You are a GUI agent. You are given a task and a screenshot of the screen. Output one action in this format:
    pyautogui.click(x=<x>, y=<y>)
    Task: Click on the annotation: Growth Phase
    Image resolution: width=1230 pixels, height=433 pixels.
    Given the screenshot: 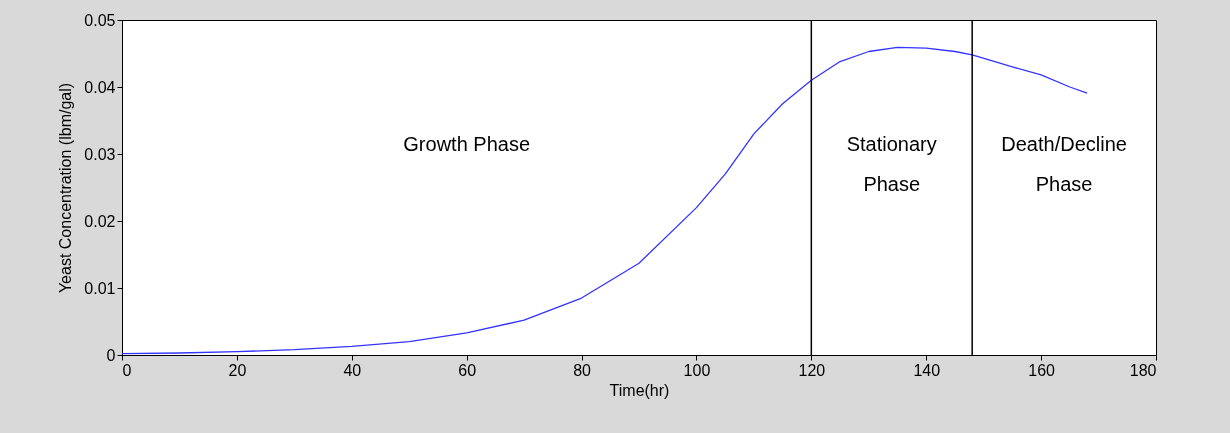 What is the action you would take?
    pyautogui.click(x=467, y=144)
    